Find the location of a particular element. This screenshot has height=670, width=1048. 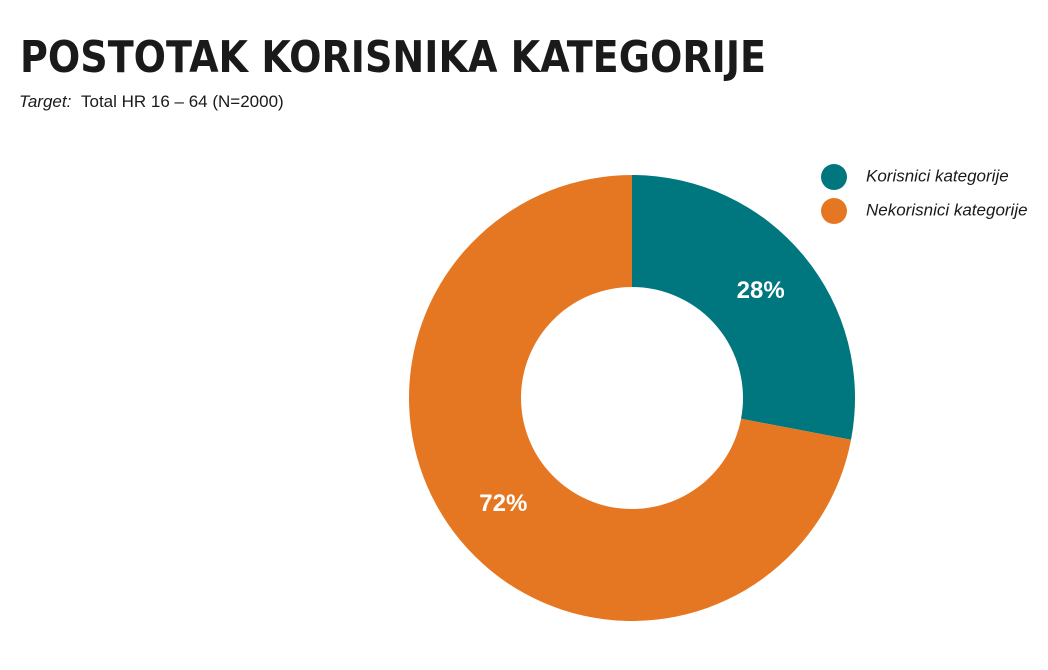

legend-label: Korisnici kategorije is located at coordinates (937, 175).